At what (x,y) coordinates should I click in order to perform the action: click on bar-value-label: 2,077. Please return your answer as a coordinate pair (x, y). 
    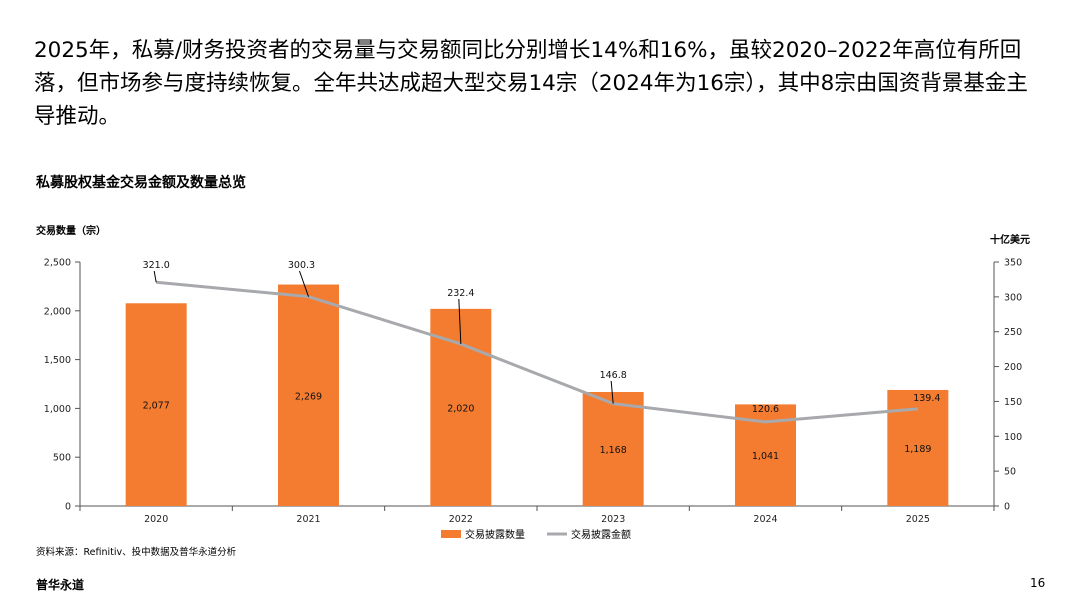
    Looking at the image, I should click on (156, 406).